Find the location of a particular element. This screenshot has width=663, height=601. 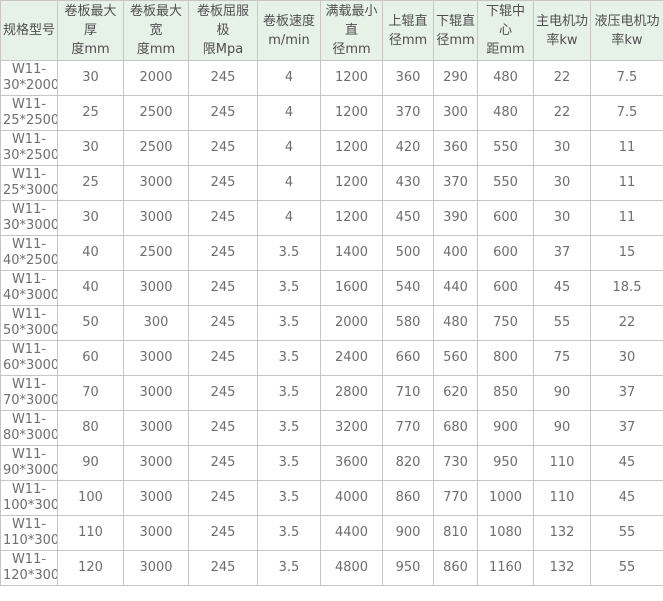

cell-lower-roller-center-distance: 1160 is located at coordinates (505, 568).